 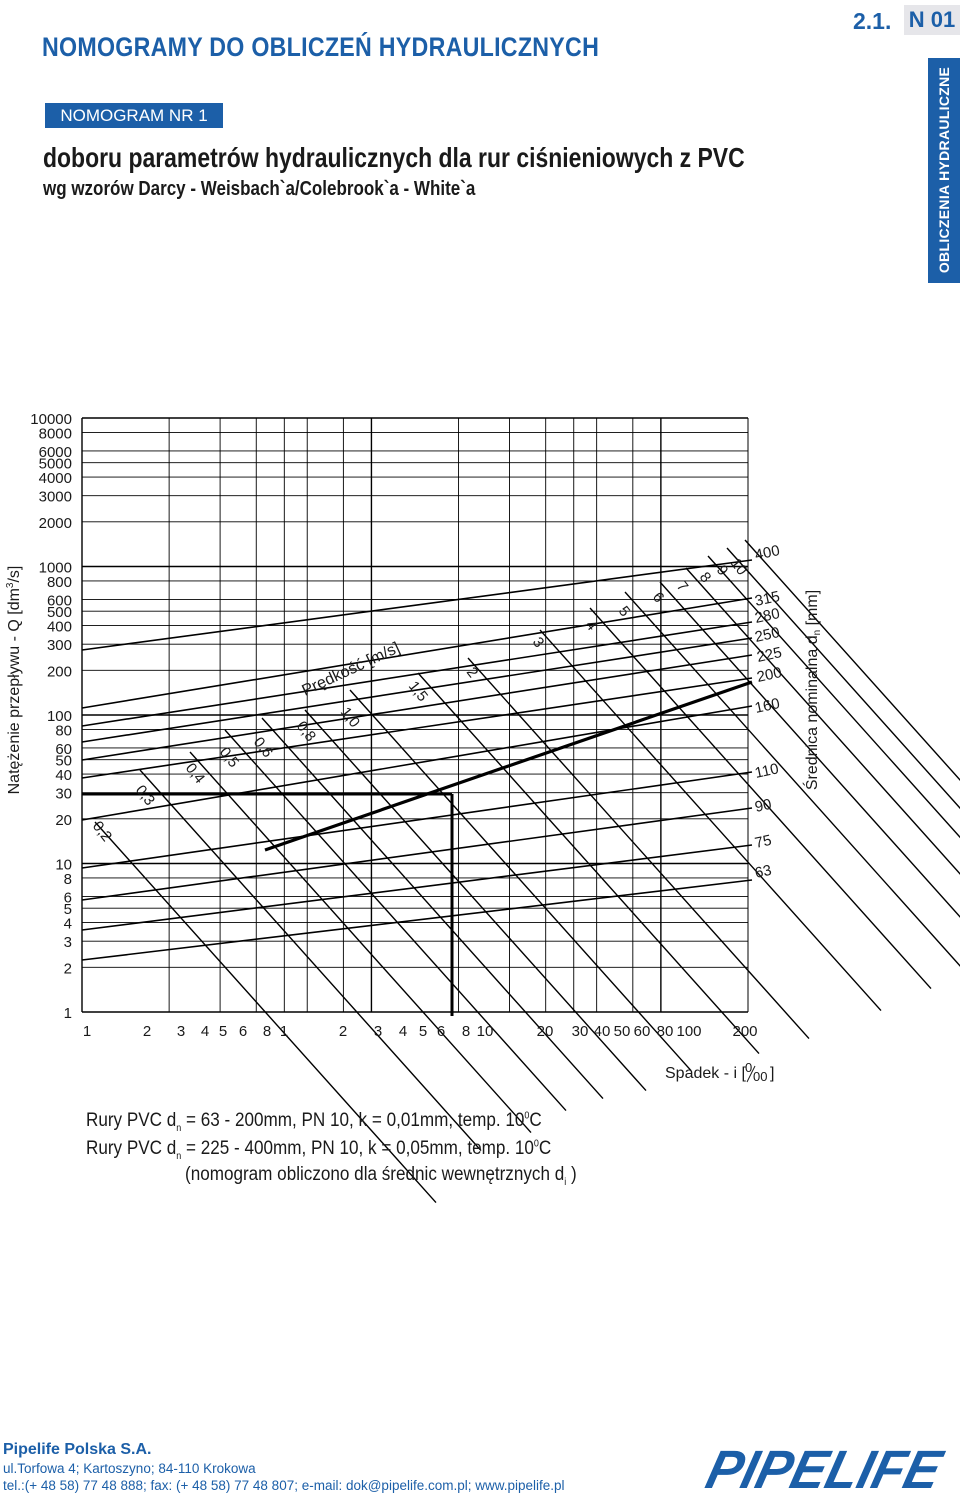 What do you see at coordinates (63, 749) in the screenshot?
I see `y-tick-label: 60` at bounding box center [63, 749].